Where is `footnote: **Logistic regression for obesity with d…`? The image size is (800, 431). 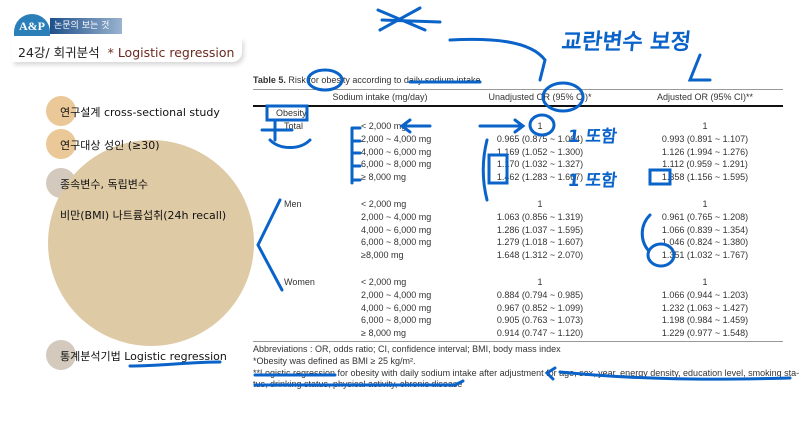
footnote: **Logistic regression for obesity with d… is located at coordinates (526, 373).